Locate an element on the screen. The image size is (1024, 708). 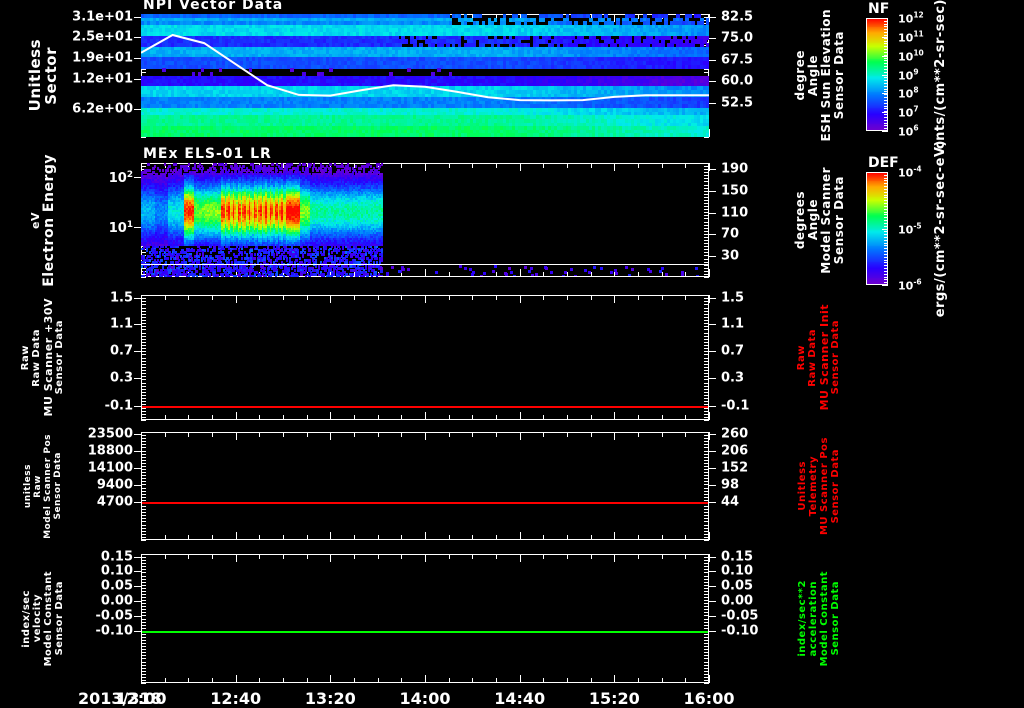
y-tick-label: 0.15 is located at coordinates (737, 556).